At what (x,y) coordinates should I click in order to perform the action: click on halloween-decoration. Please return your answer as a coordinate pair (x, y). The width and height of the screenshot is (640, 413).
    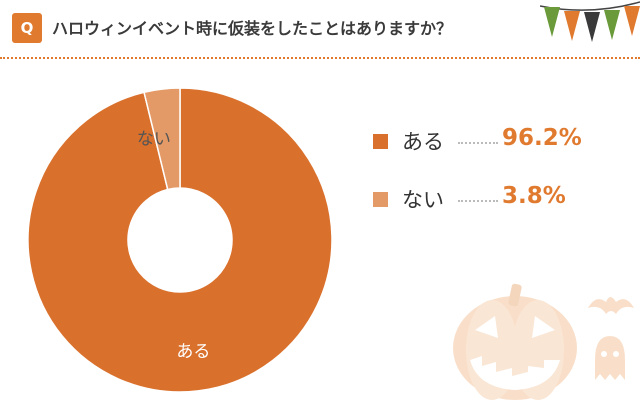
    Looking at the image, I should click on (543, 341).